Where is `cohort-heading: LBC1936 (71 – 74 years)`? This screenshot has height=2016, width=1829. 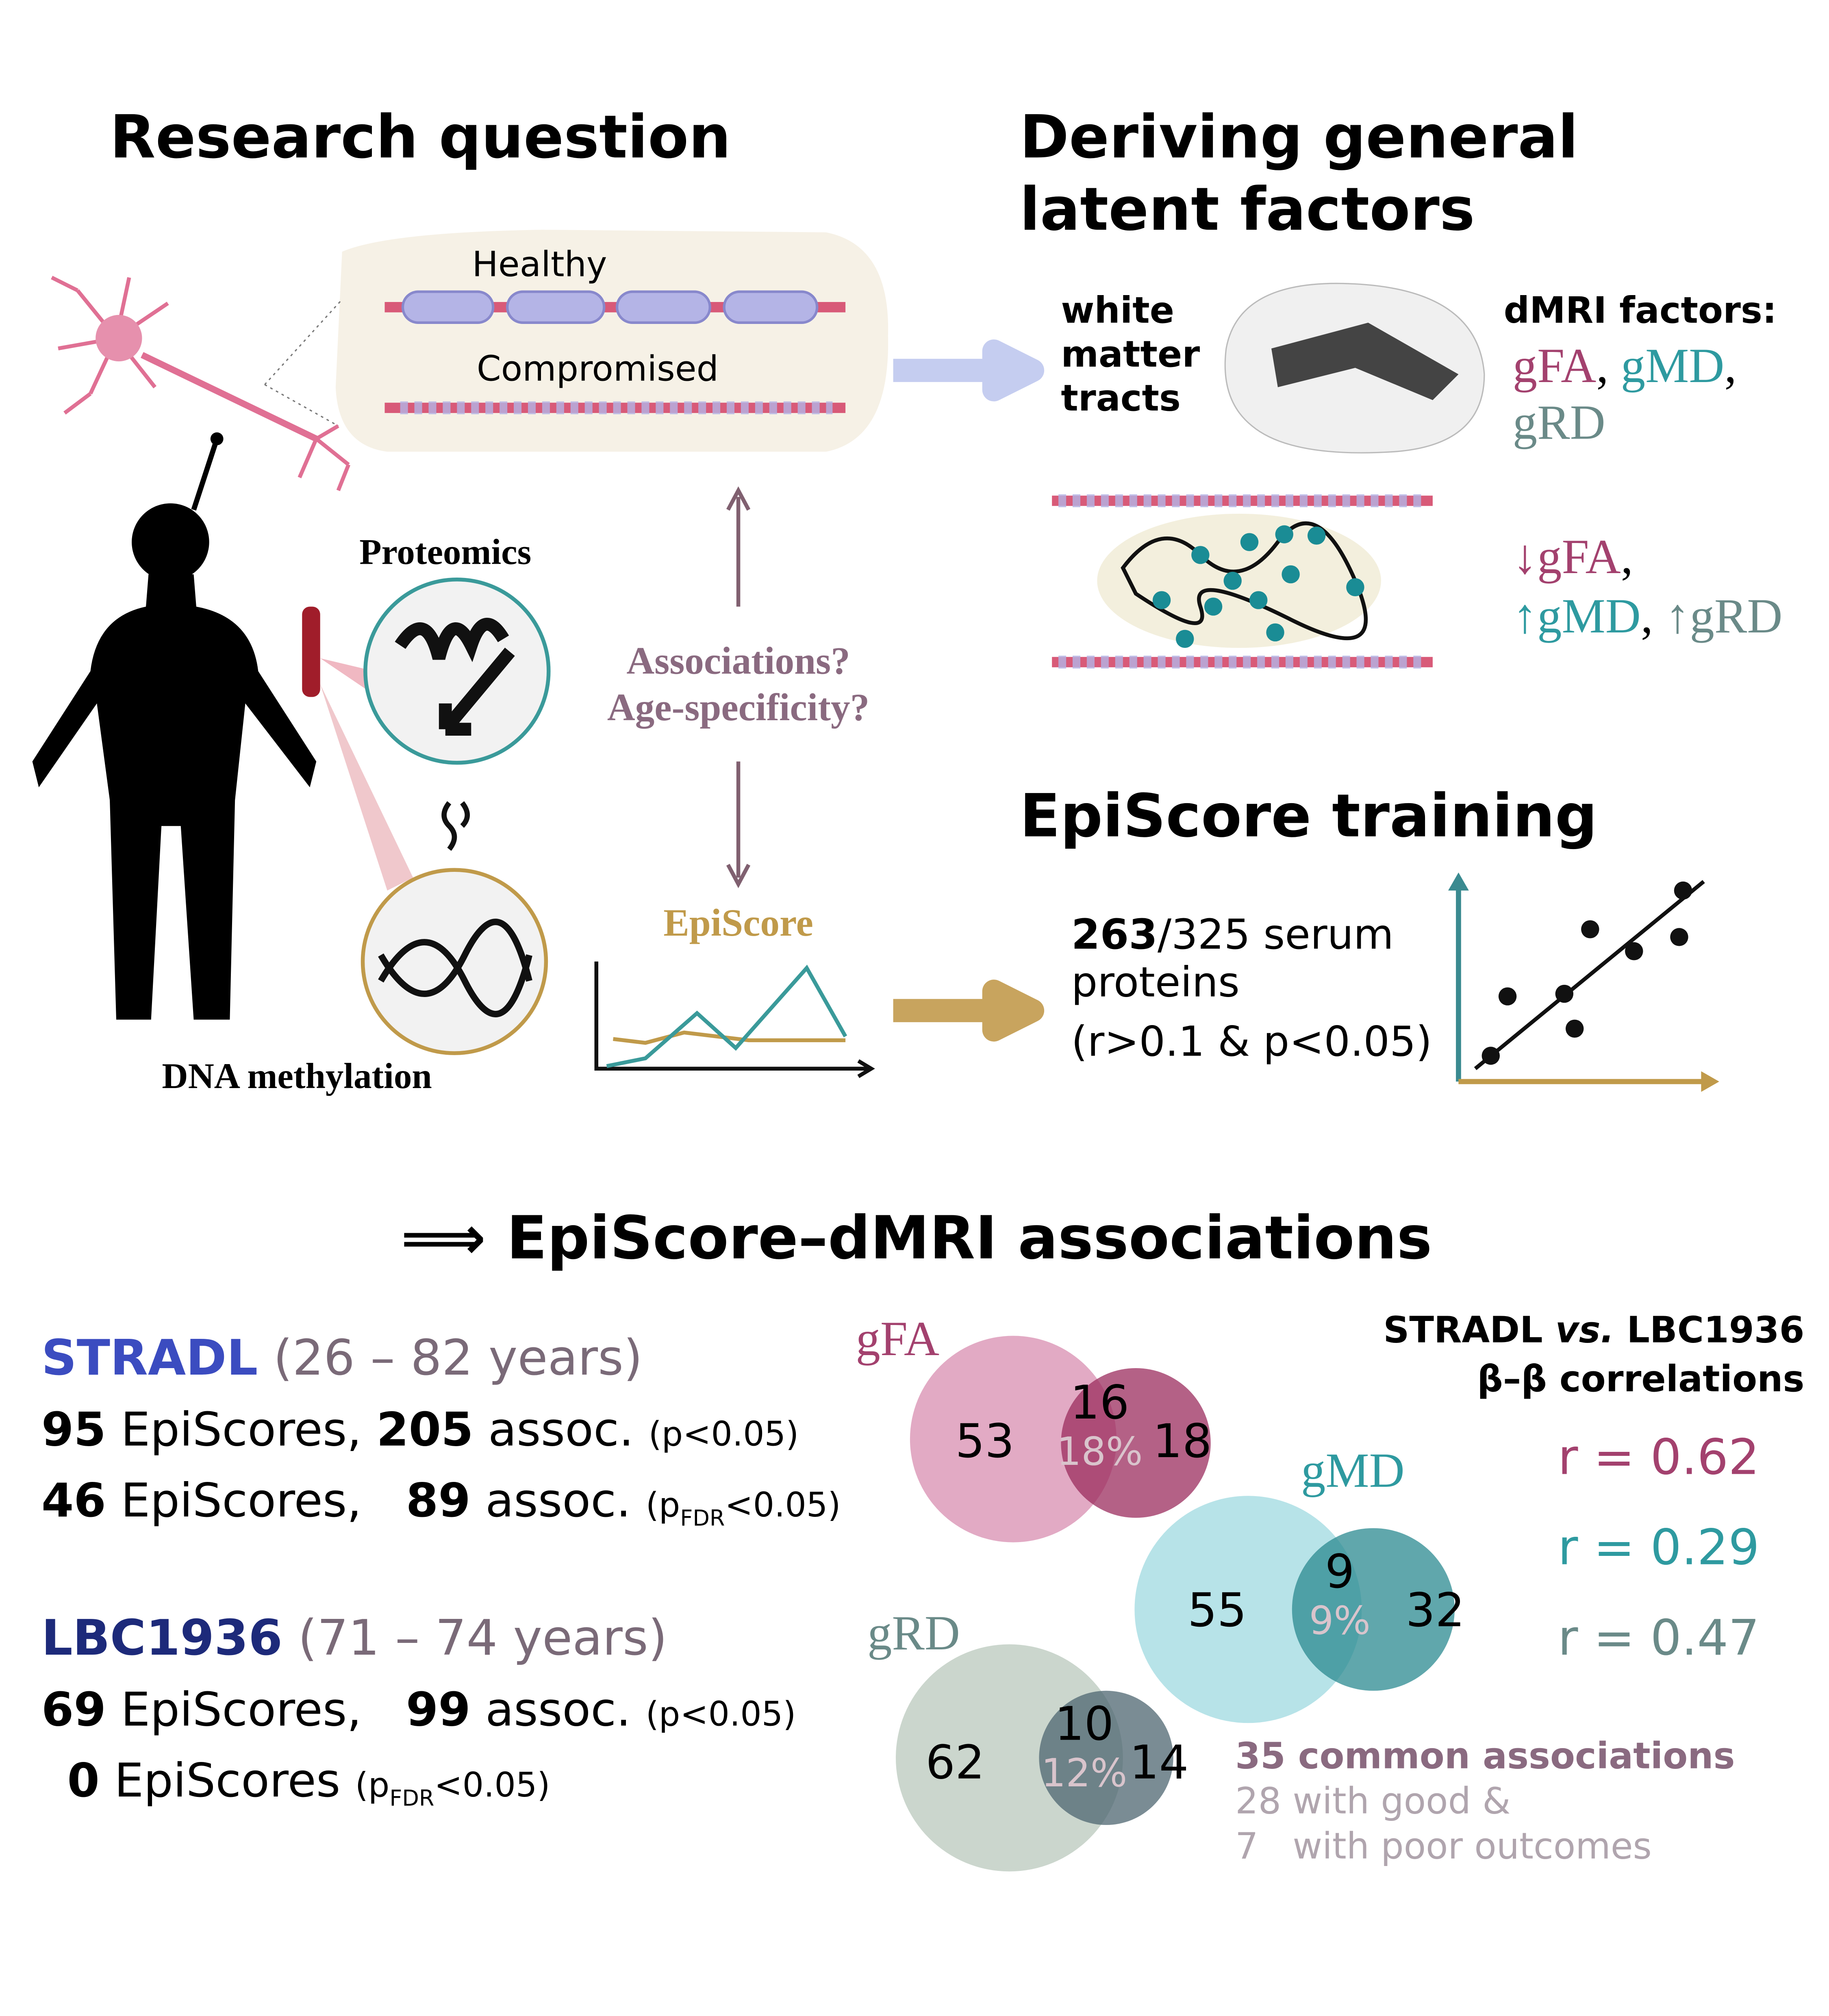
cohort-heading: LBC1936 (71 – 74 years) is located at coordinates (354, 1638).